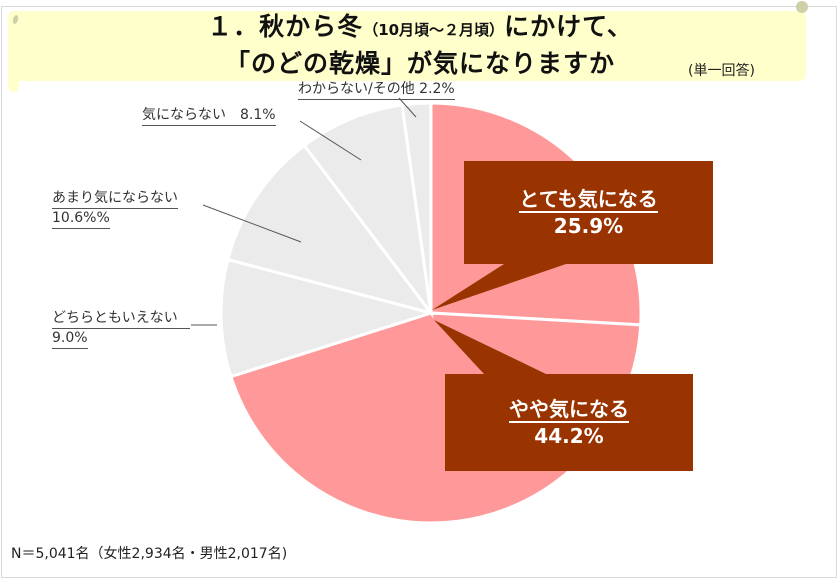  I want to click on callout-totemo-box, so click(572, 235).